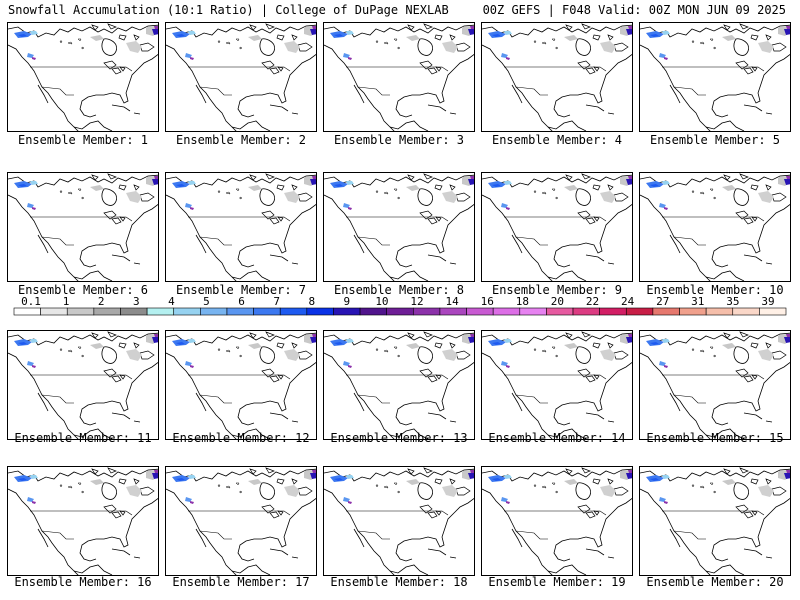  Describe the element at coordinates (698, 301) in the screenshot. I see `colorbar-tick-label: 31` at that location.